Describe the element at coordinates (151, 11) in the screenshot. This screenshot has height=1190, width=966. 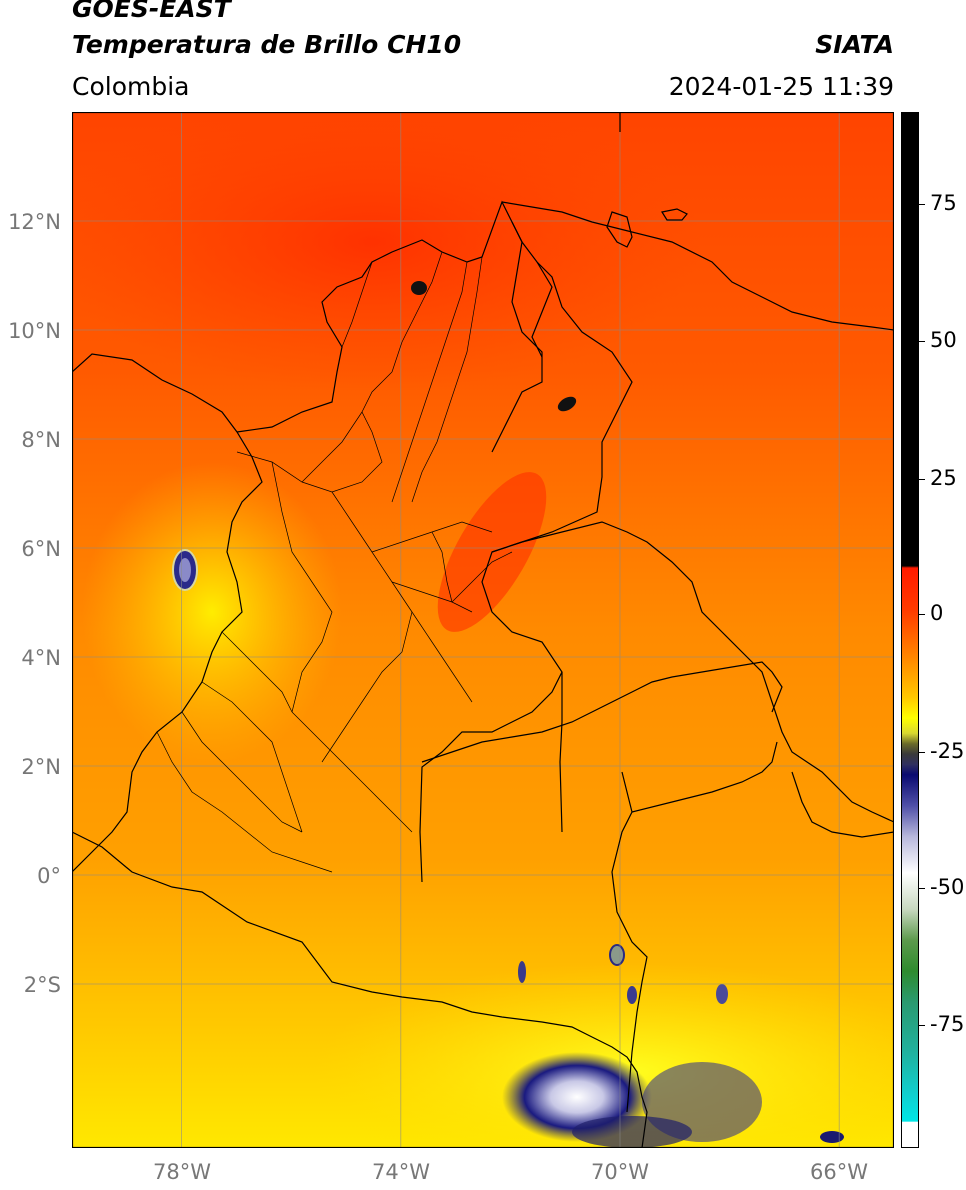
I see `satellite-title: GOES-EAST` at that location.